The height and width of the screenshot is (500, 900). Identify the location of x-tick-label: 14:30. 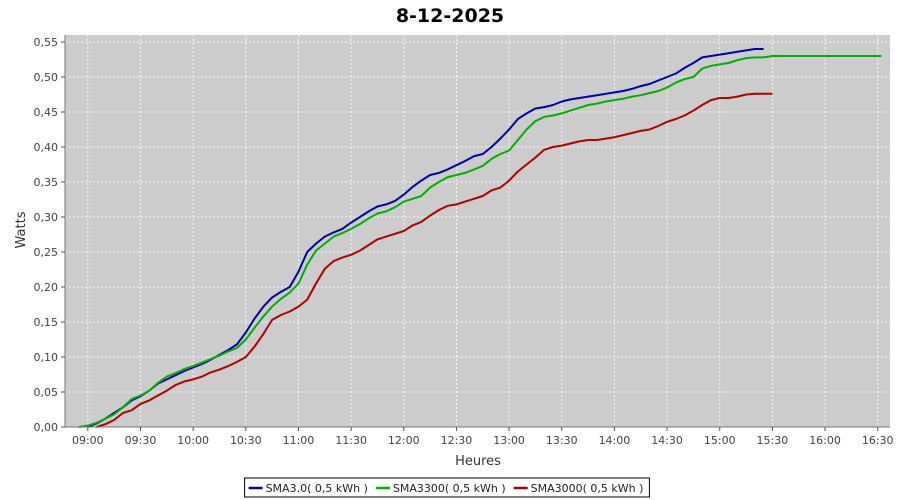
(667, 440).